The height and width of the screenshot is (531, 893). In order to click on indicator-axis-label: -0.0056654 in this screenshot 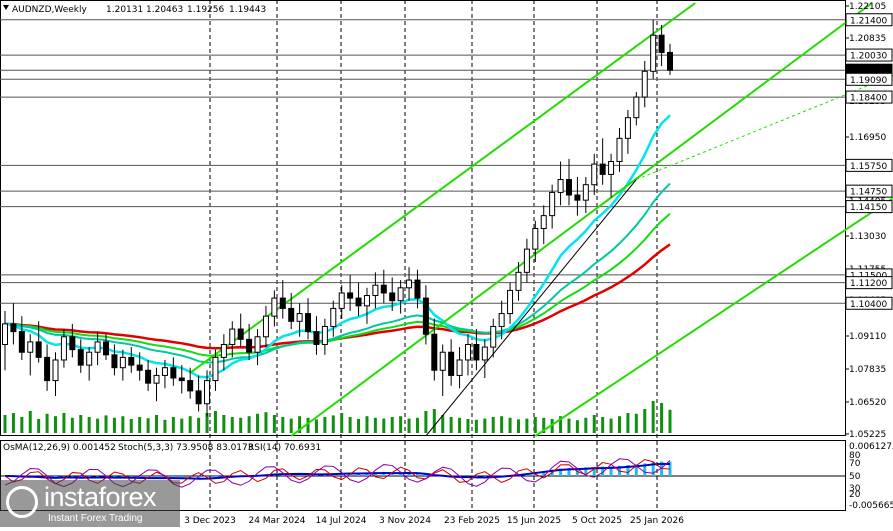, I will do `click(871, 506)`.